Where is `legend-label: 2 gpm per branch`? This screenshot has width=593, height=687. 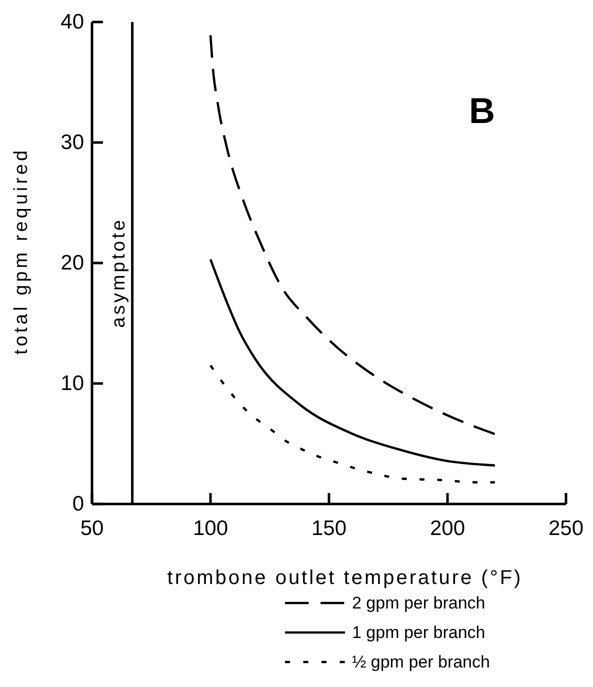 legend-label: 2 gpm per branch is located at coordinates (419, 603).